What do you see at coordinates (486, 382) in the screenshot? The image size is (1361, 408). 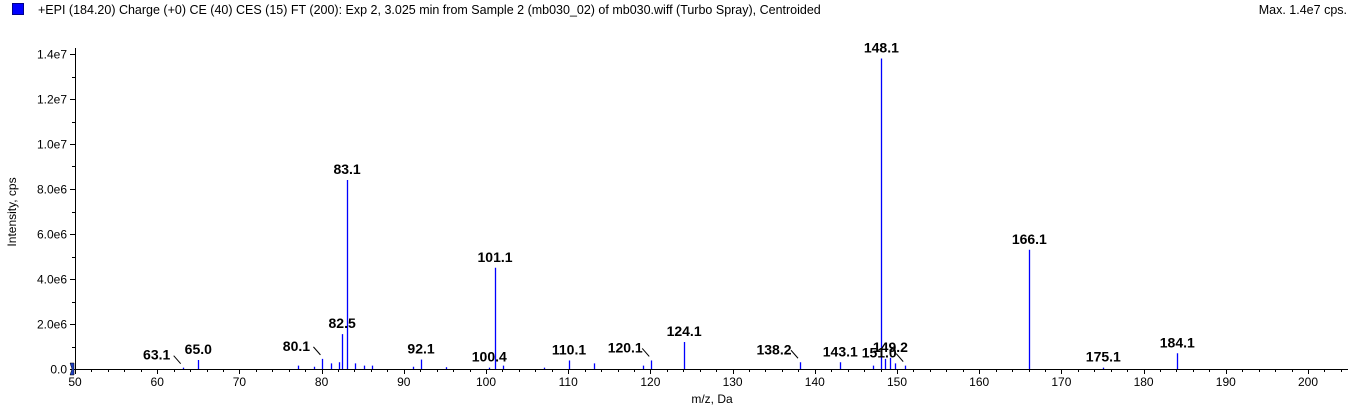 I see `x-tick-label: 100` at bounding box center [486, 382].